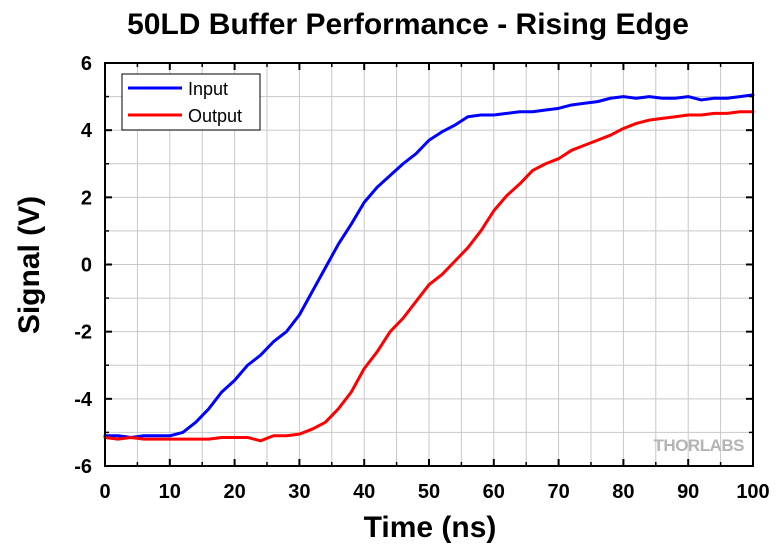  What do you see at coordinates (234, 492) in the screenshot?
I see `x-tick-label: 20` at bounding box center [234, 492].